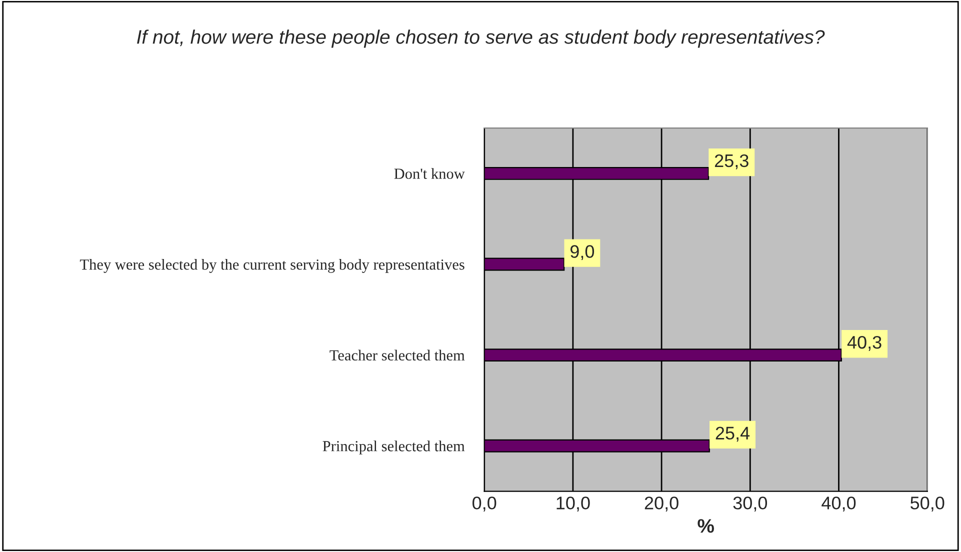 Image resolution: width=961 pixels, height=552 pixels. What do you see at coordinates (733, 434) in the screenshot?
I see `data-label: 25,4` at bounding box center [733, 434].